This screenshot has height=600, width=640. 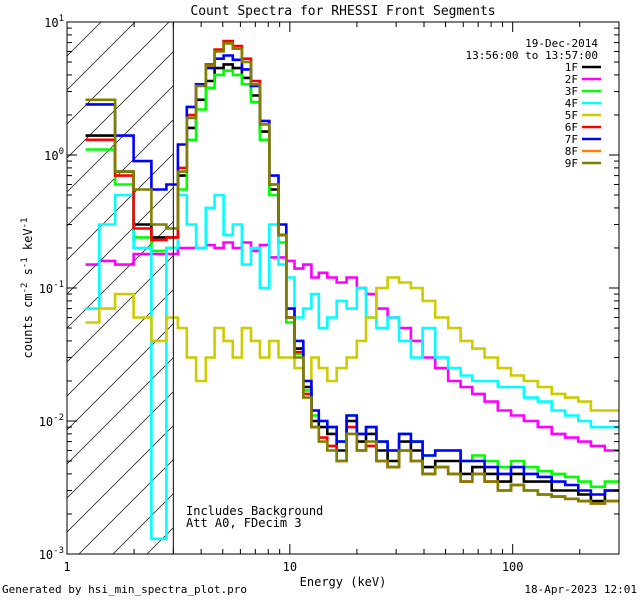 I want to click on y-tick-label: 10⁻¹, so click(x=51, y=288).